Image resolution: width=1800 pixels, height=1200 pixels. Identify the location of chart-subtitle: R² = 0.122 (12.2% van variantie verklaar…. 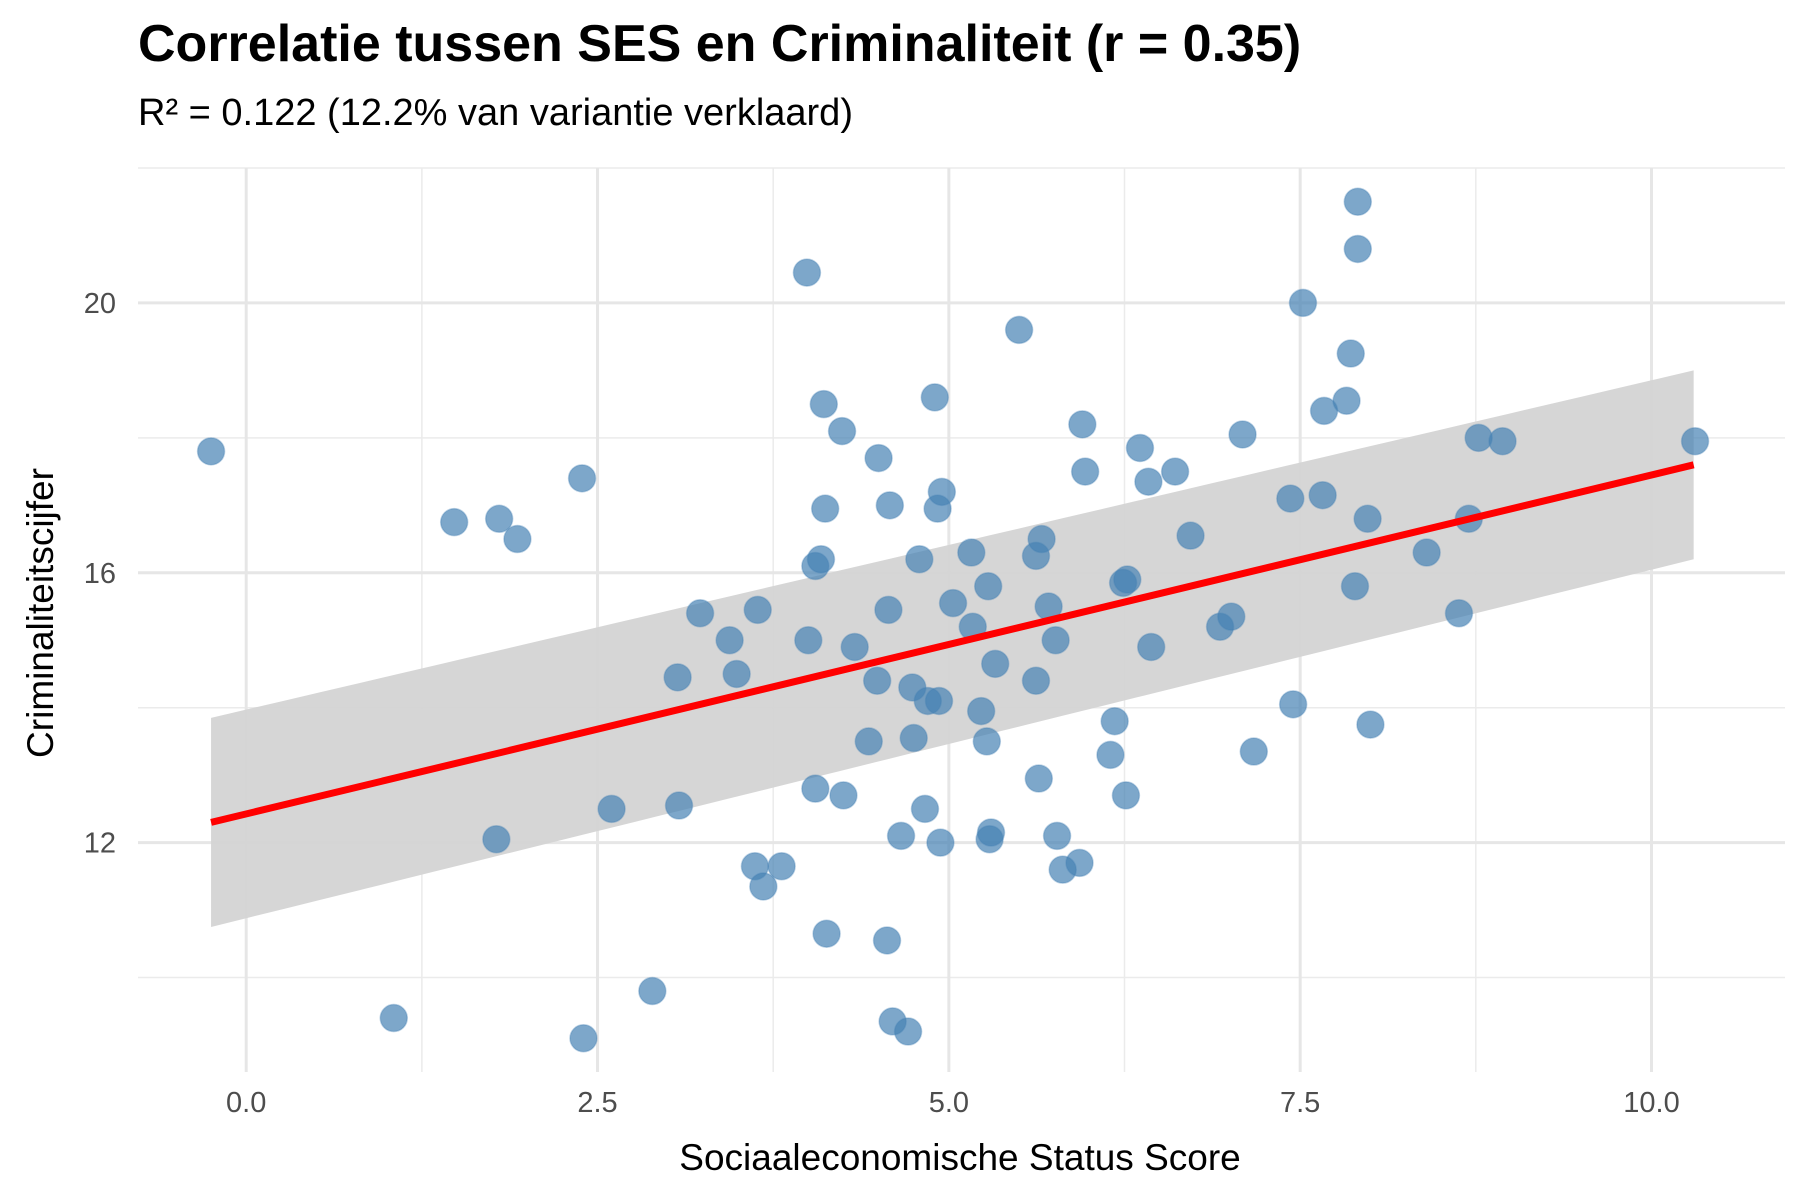
(495, 113).